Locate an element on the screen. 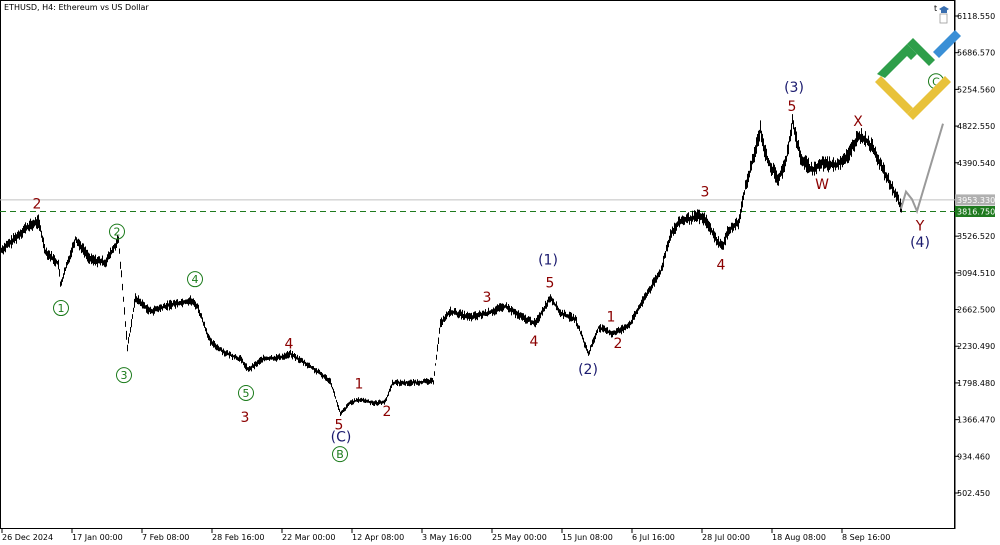  y-tick-label: 4822.550 is located at coordinates (976, 126).